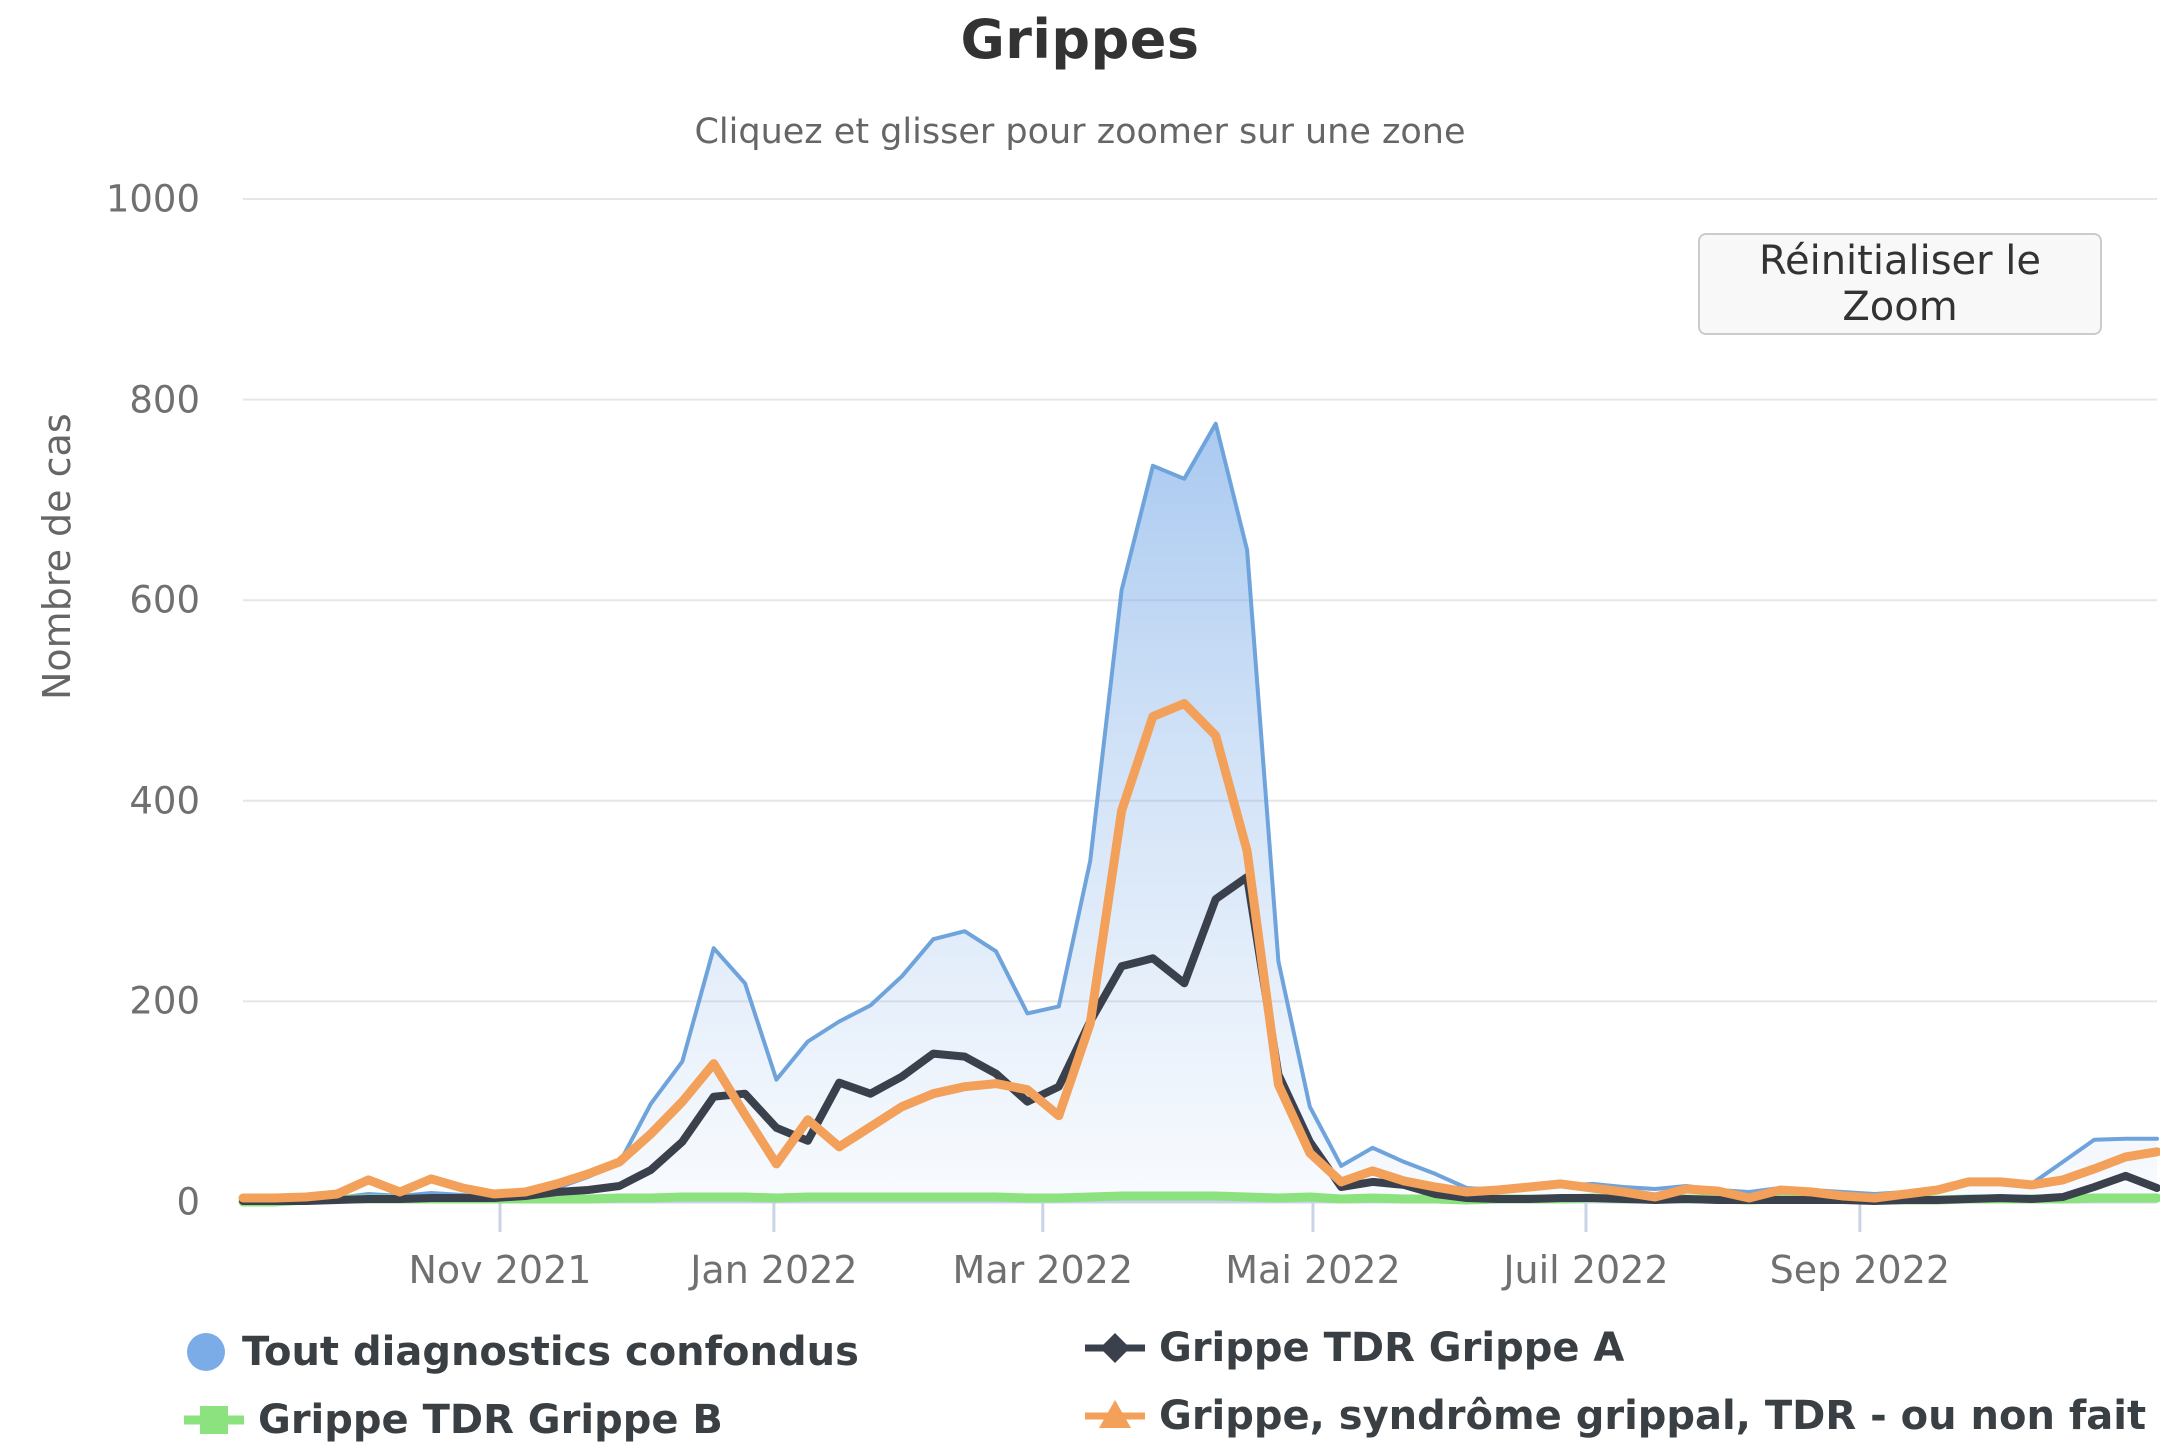 Image resolution: width=2160 pixels, height=1444 pixels. What do you see at coordinates (774, 1270) in the screenshot?
I see `x-tick-label: Jan 2022` at bounding box center [774, 1270].